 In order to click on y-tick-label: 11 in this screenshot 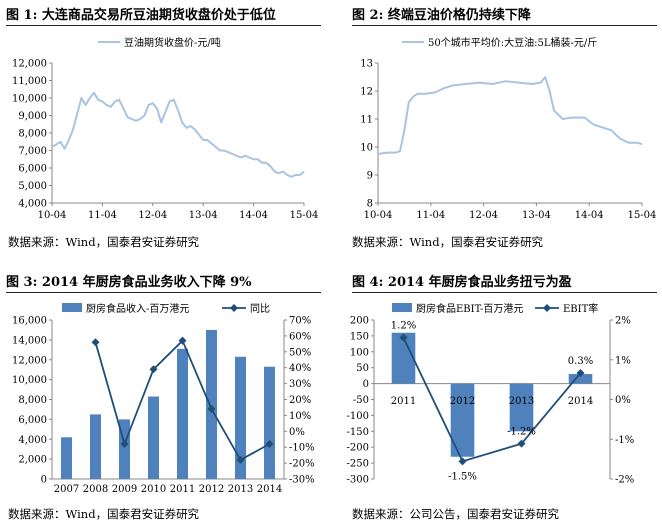, I will do `click(366, 120)`.